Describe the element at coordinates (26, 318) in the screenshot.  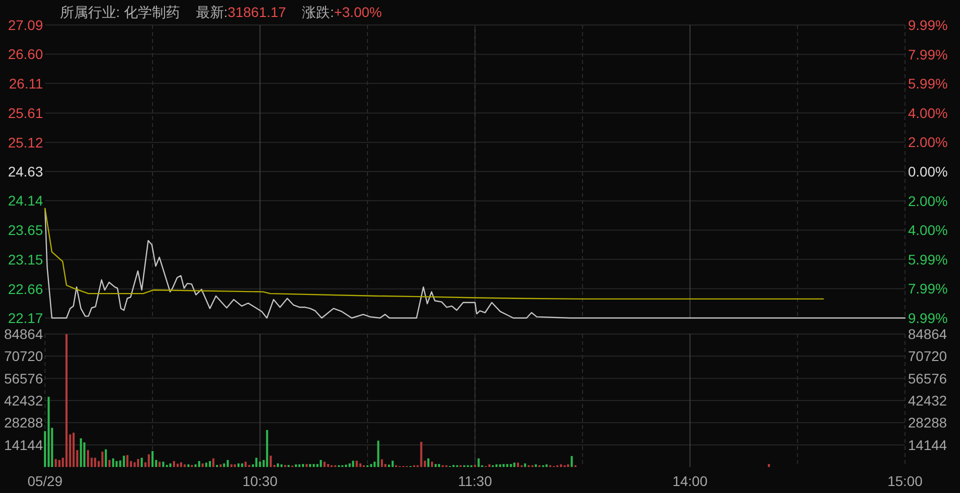
I see `y-tick-label: 22.17` at that location.